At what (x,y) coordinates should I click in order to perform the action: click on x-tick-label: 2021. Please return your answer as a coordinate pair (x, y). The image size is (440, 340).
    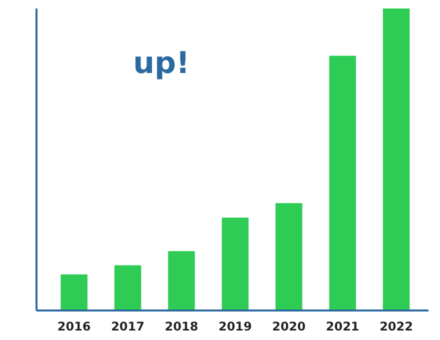
    Looking at the image, I should click on (343, 327).